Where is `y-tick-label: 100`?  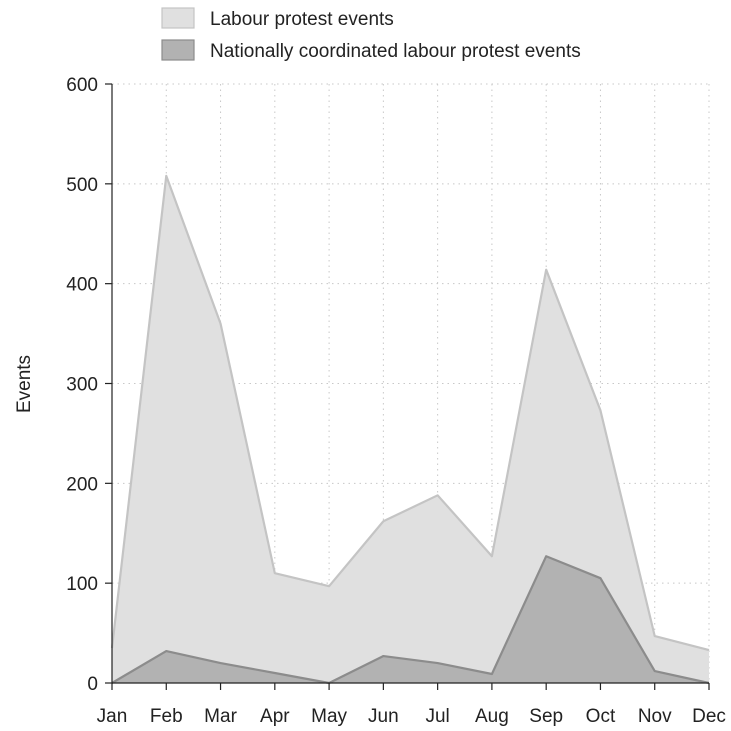
y-tick-label: 100 is located at coordinates (82, 584).